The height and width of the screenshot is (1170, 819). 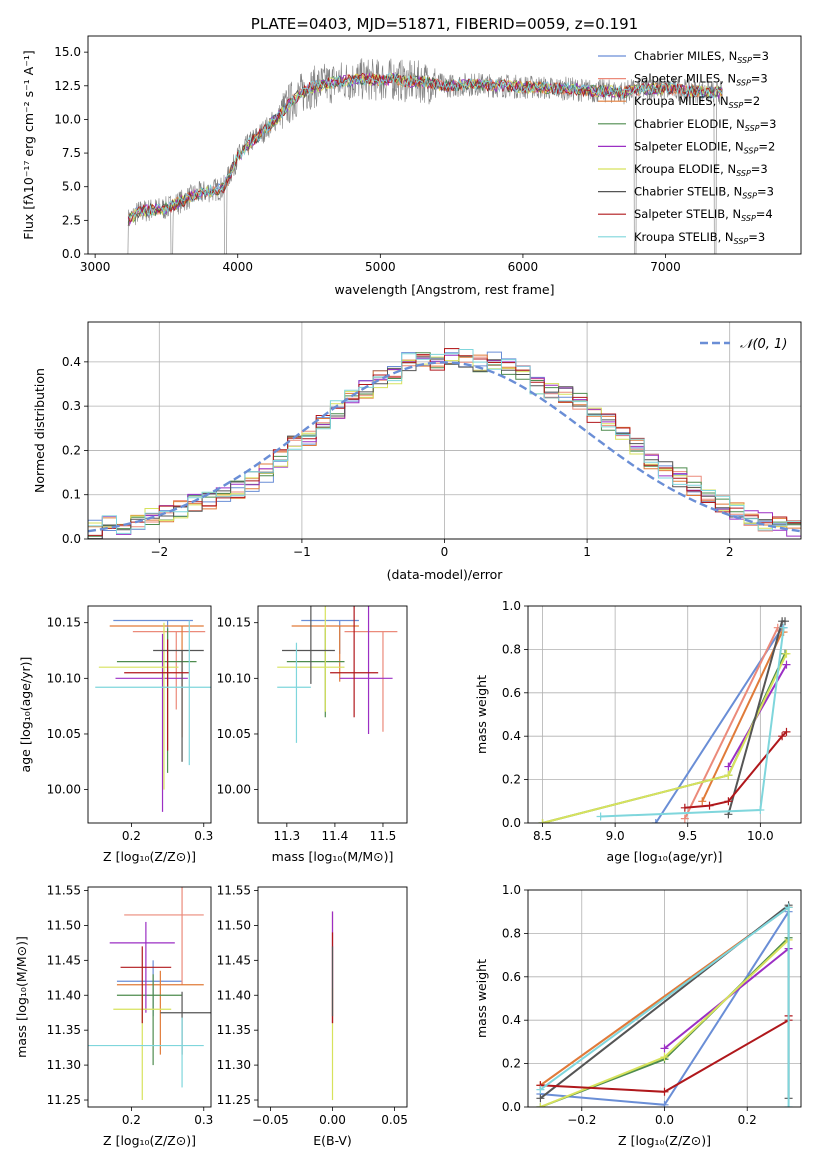 I want to click on y-axis-label: mass [log₁₀(M/M⊙)], so click(x=21, y=997).